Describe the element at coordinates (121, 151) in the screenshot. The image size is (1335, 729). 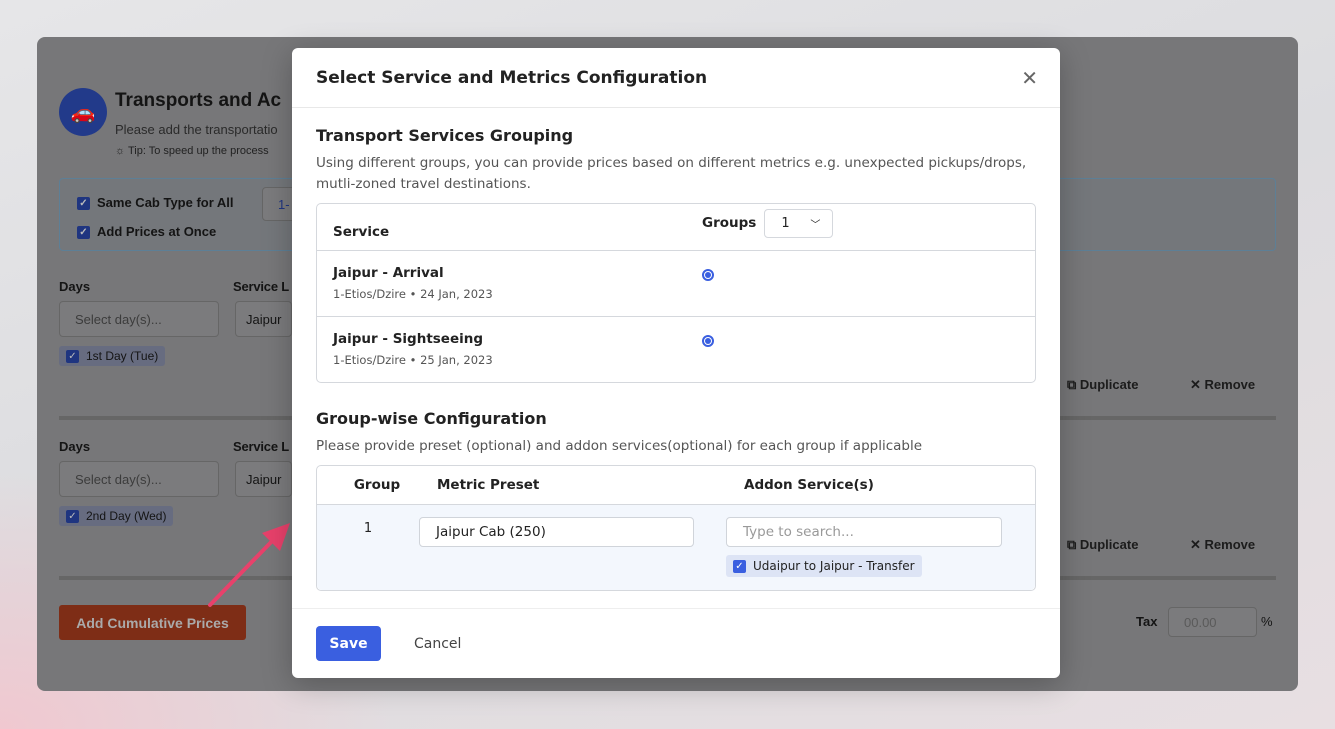
I see `bulb-icon: ☼` at that location.